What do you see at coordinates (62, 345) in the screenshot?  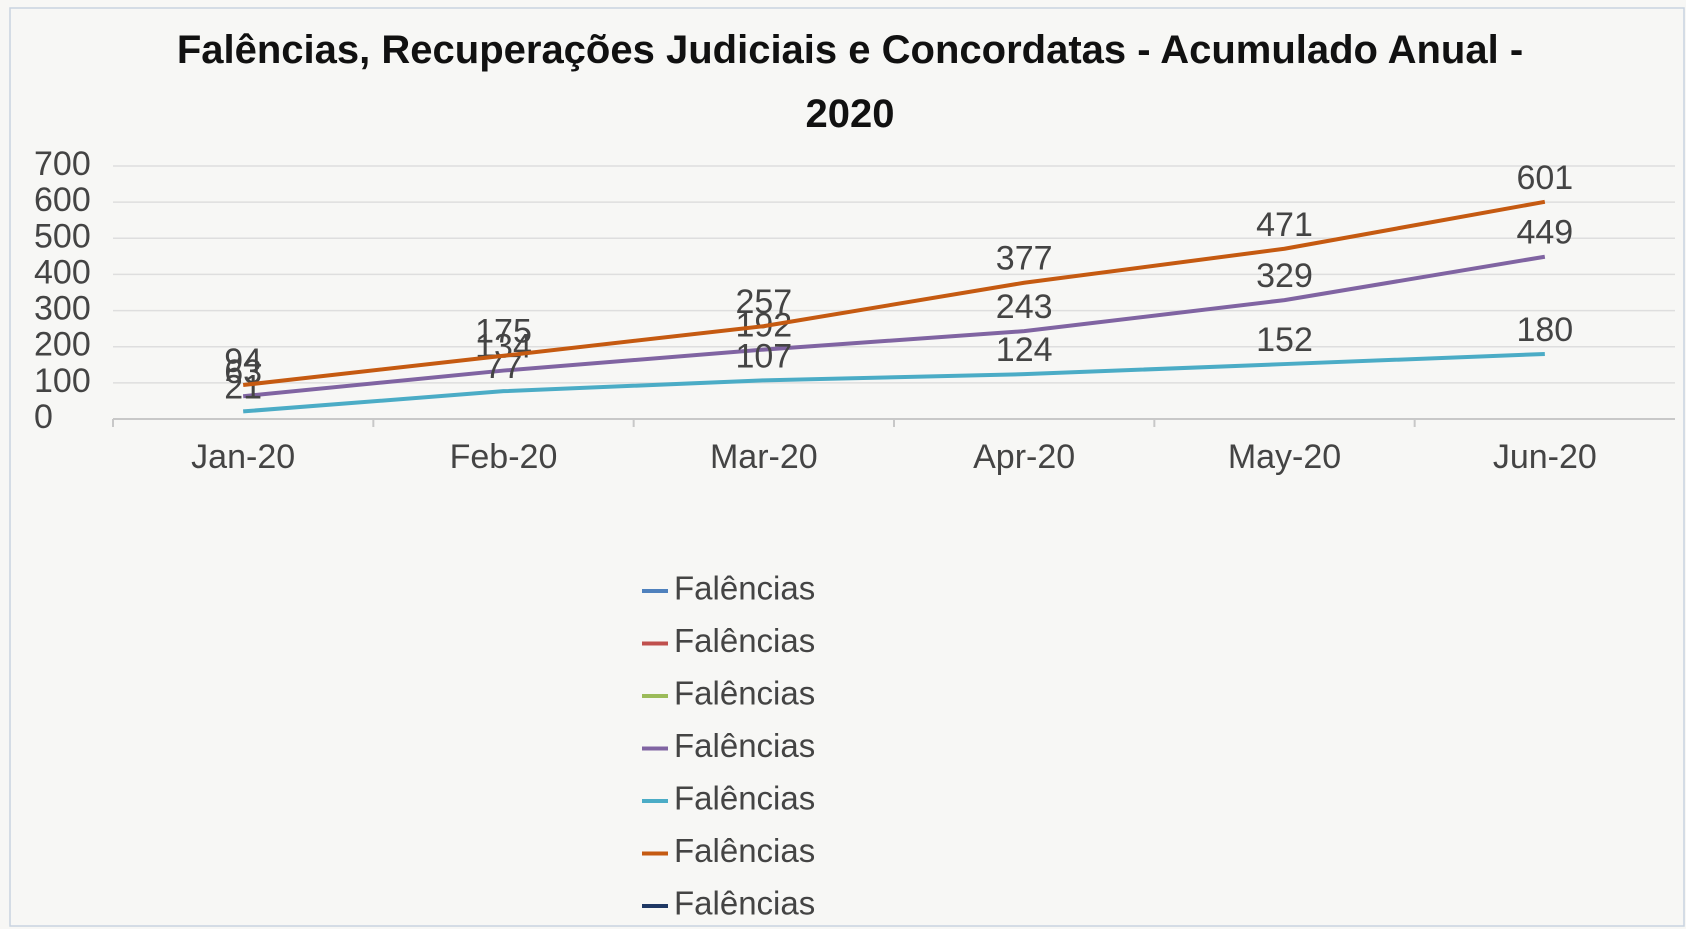 I see `y-tick-label: 200` at bounding box center [62, 345].